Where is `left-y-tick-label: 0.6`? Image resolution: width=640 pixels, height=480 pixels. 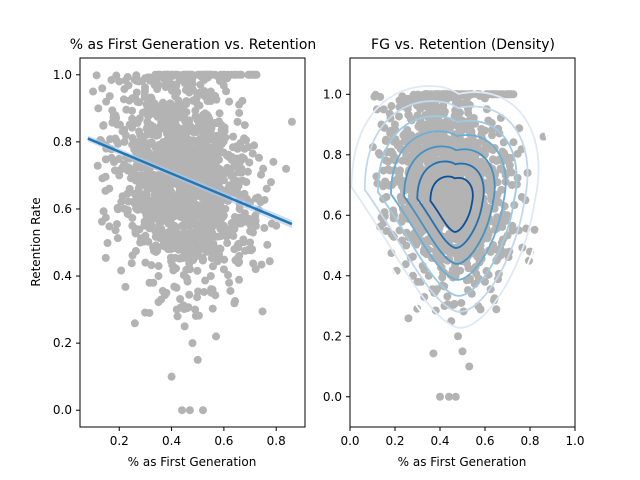 left-y-tick-label: 0.6 is located at coordinates (62, 209).